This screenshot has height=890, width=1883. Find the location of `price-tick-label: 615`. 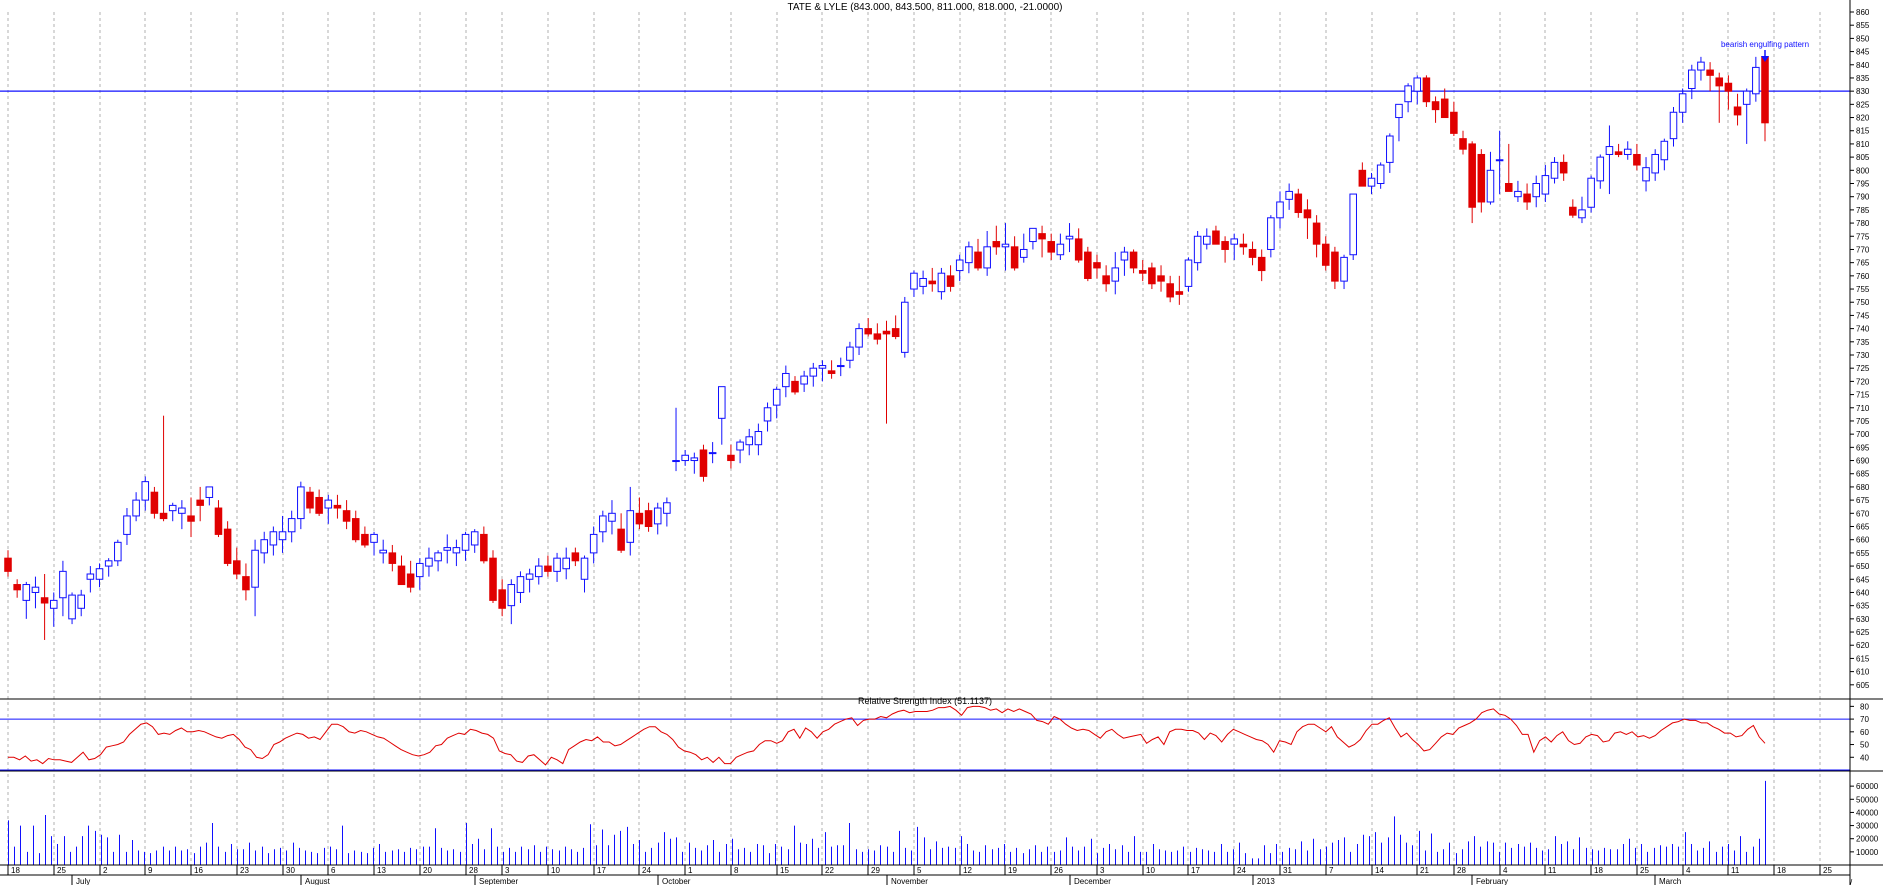

price-tick-label: 615 is located at coordinates (1863, 658).